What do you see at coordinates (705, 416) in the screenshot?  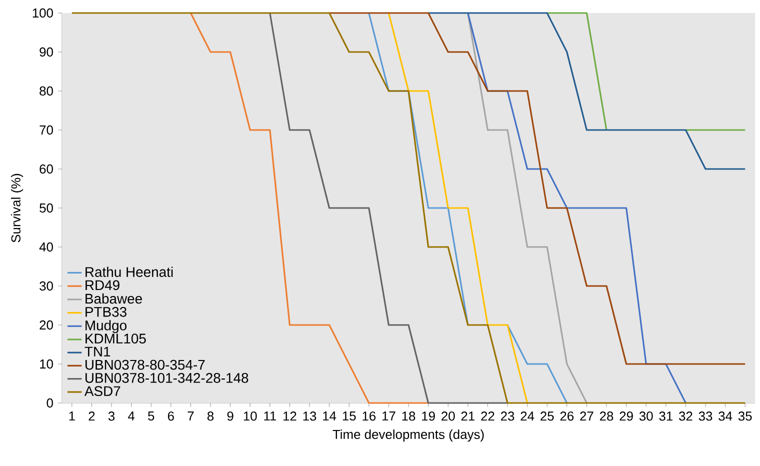 I see `x-tick-label: 33` at bounding box center [705, 416].